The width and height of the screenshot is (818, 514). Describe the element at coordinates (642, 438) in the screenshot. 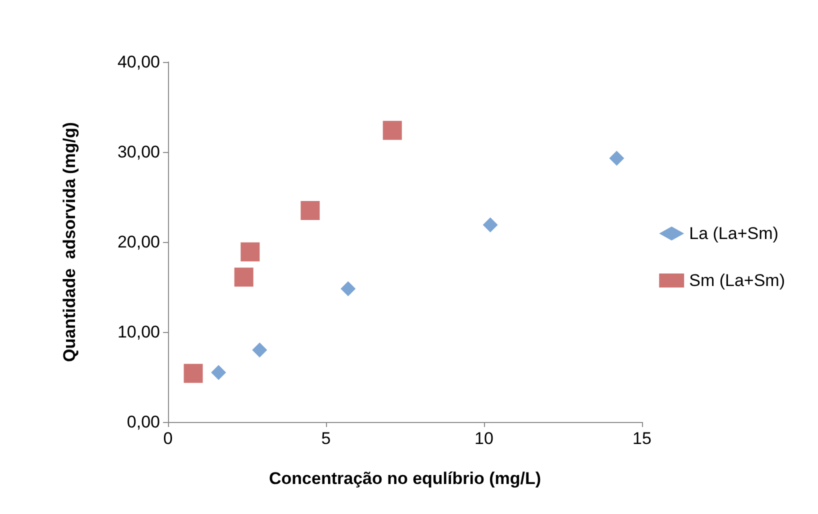

I see `x-tick-label: 15` at that location.